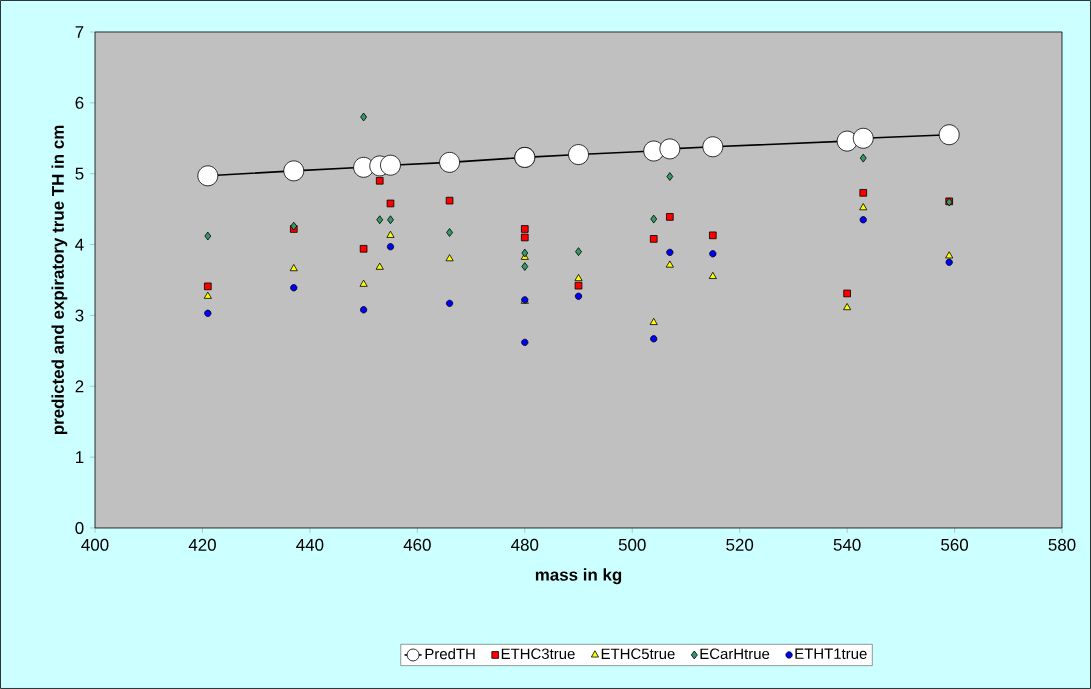 Image resolution: width=1091 pixels, height=689 pixels. What do you see at coordinates (79, 386) in the screenshot?
I see `y-tick-label: 2` at bounding box center [79, 386].